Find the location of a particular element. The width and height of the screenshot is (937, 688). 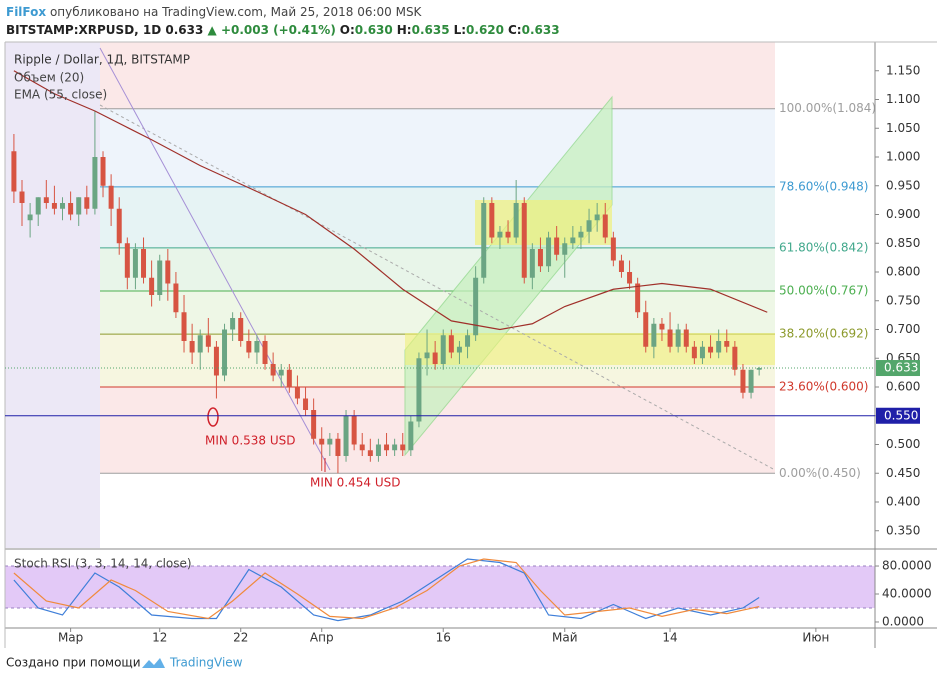

fib-label: 23.60%(0.600) is located at coordinates (823, 387).